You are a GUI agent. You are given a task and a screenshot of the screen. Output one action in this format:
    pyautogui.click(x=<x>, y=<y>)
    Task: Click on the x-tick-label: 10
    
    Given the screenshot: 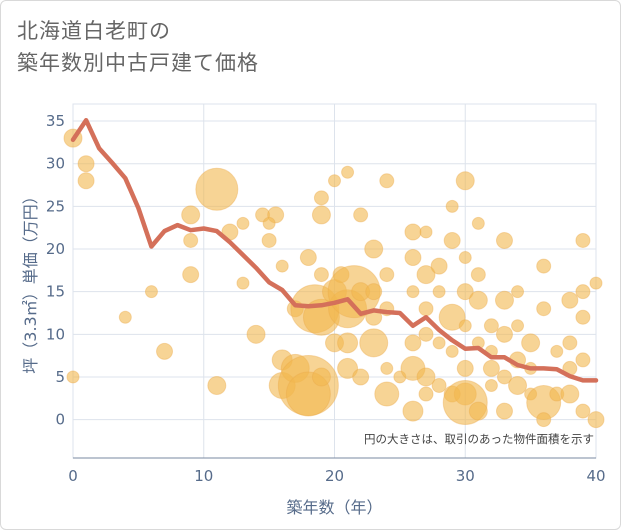 What is the action you would take?
    pyautogui.click(x=203, y=476)
    